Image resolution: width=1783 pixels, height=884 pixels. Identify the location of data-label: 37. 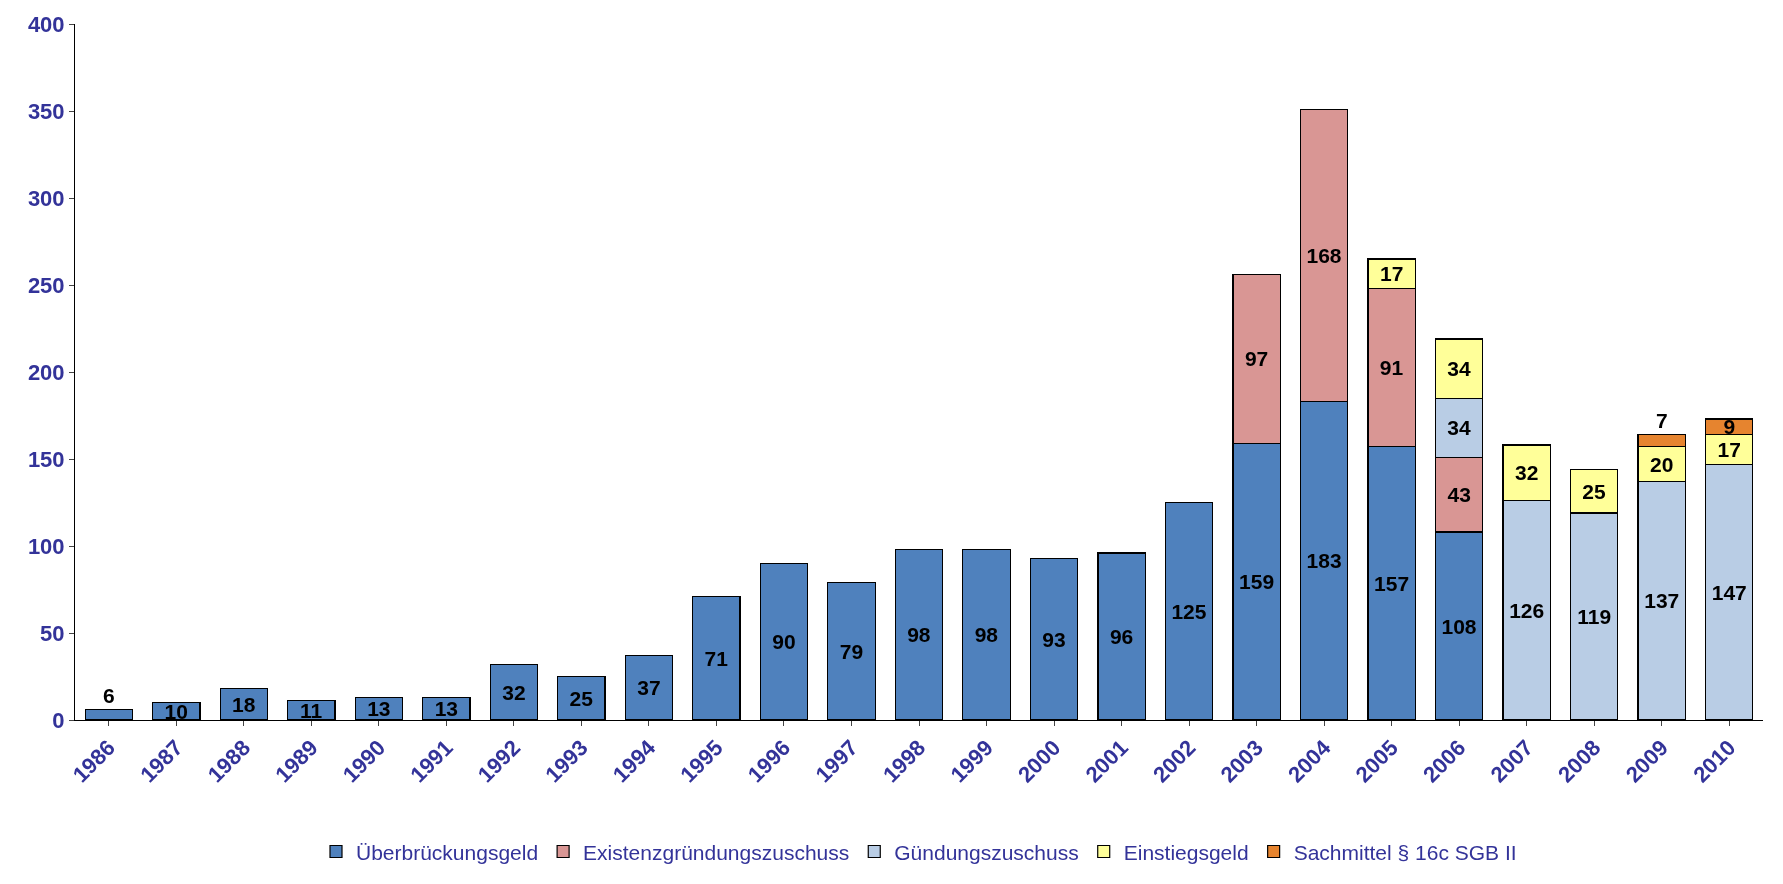
(649, 688).